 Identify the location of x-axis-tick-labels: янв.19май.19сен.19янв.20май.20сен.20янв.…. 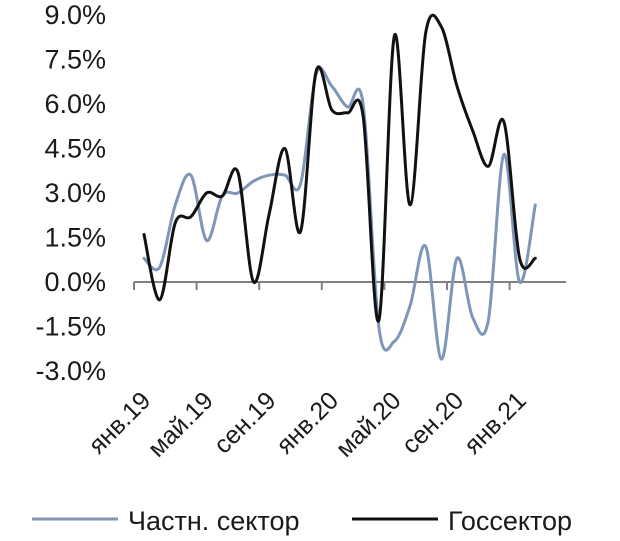
(307, 424).